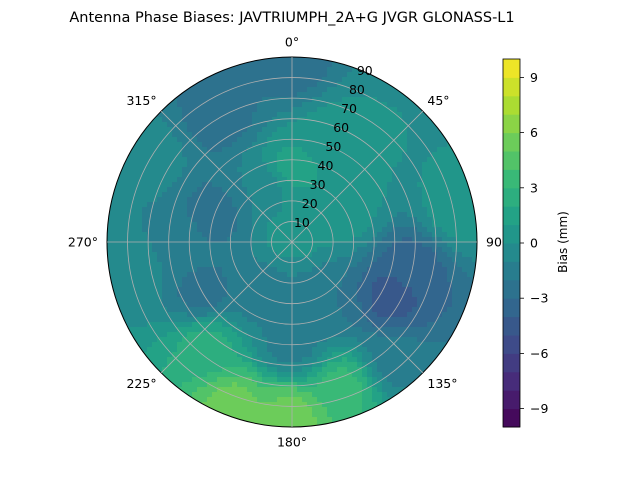  Describe the element at coordinates (141, 100) in the screenshot. I see `azimuth-tick-label: 315°` at that location.